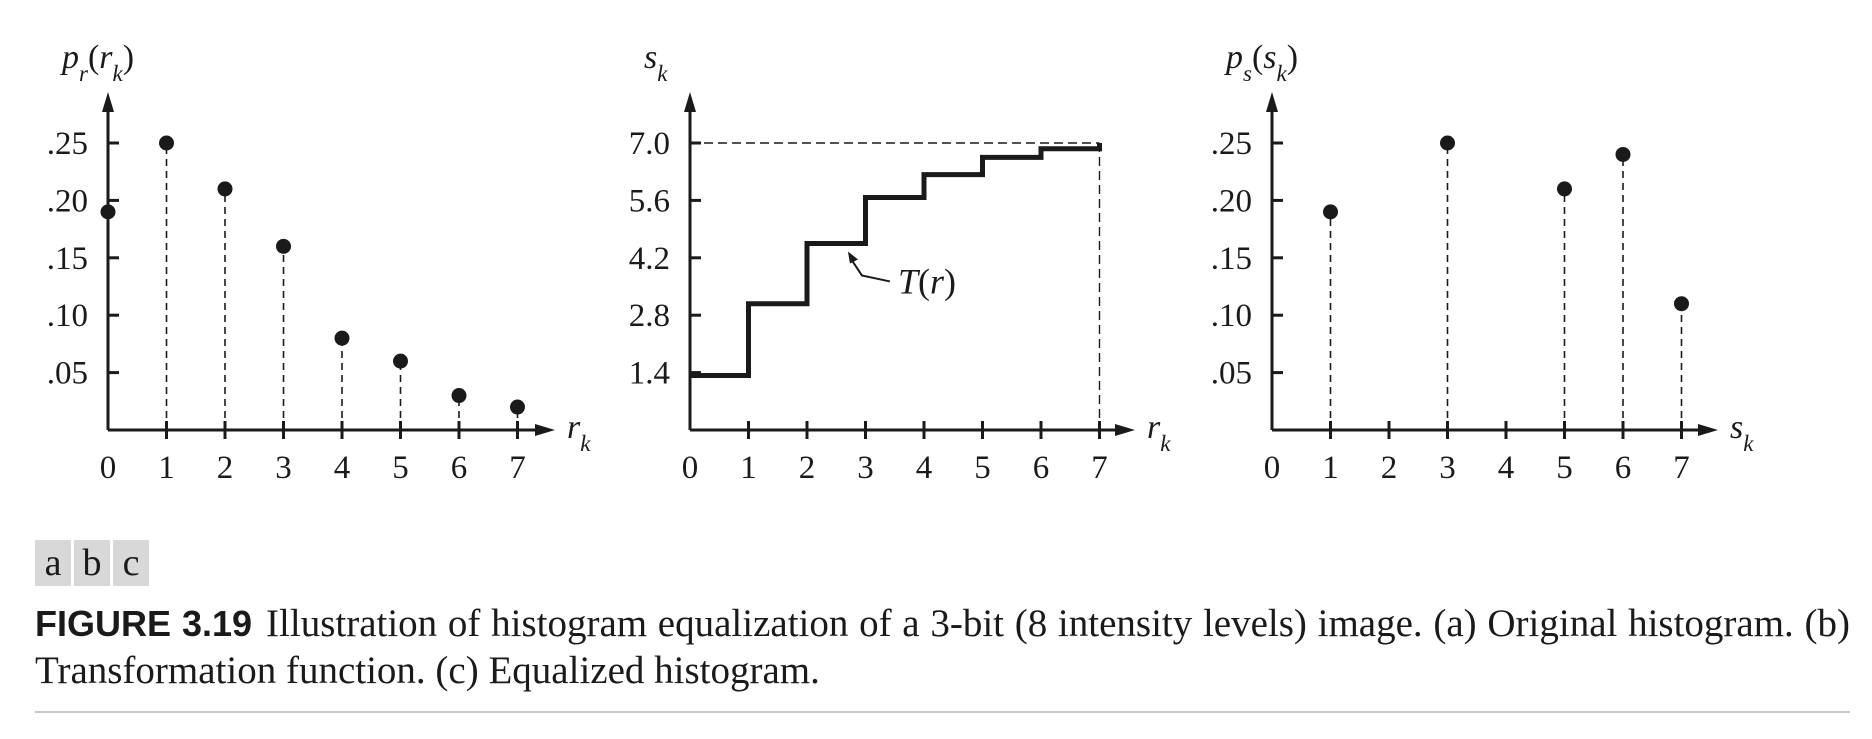  I want to click on annotation-arrowhead, so click(852, 257).